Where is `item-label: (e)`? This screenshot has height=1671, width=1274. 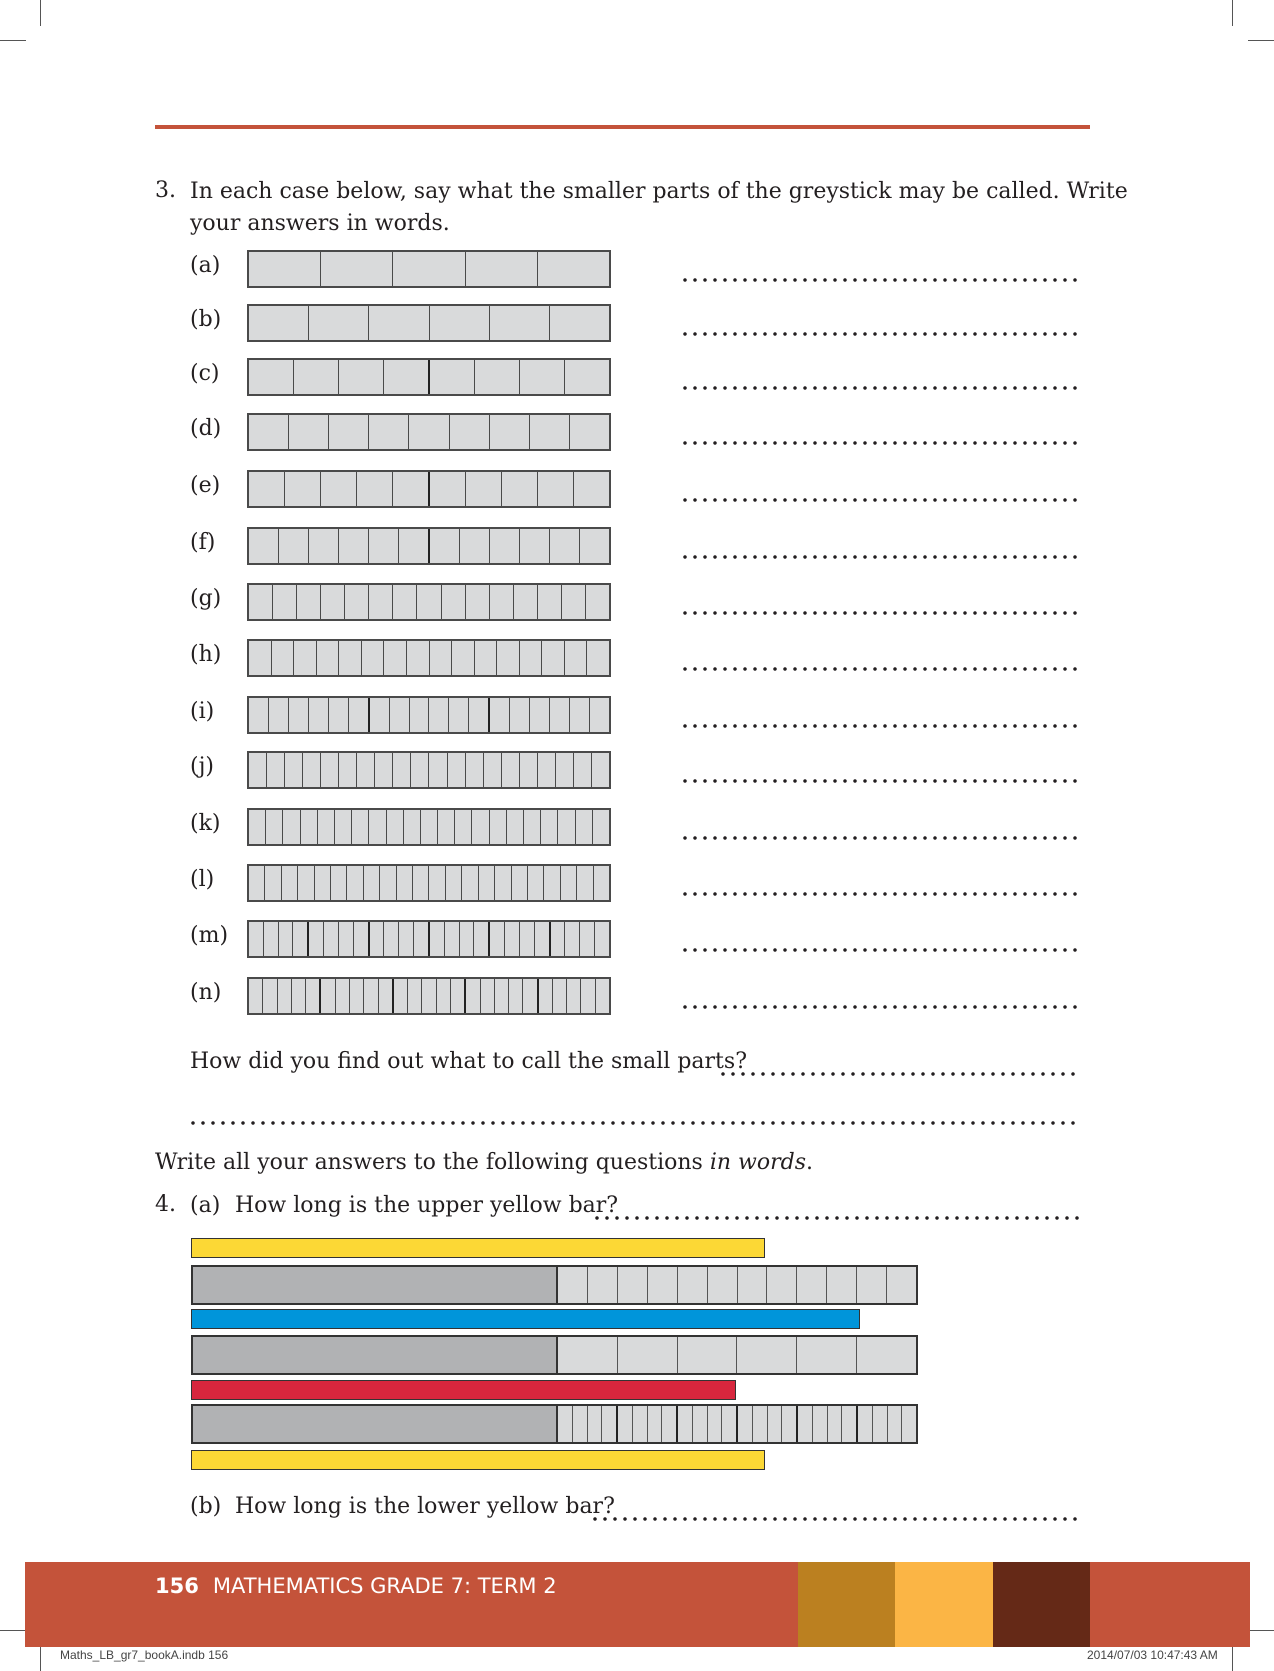 item-label: (e) is located at coordinates (205, 485).